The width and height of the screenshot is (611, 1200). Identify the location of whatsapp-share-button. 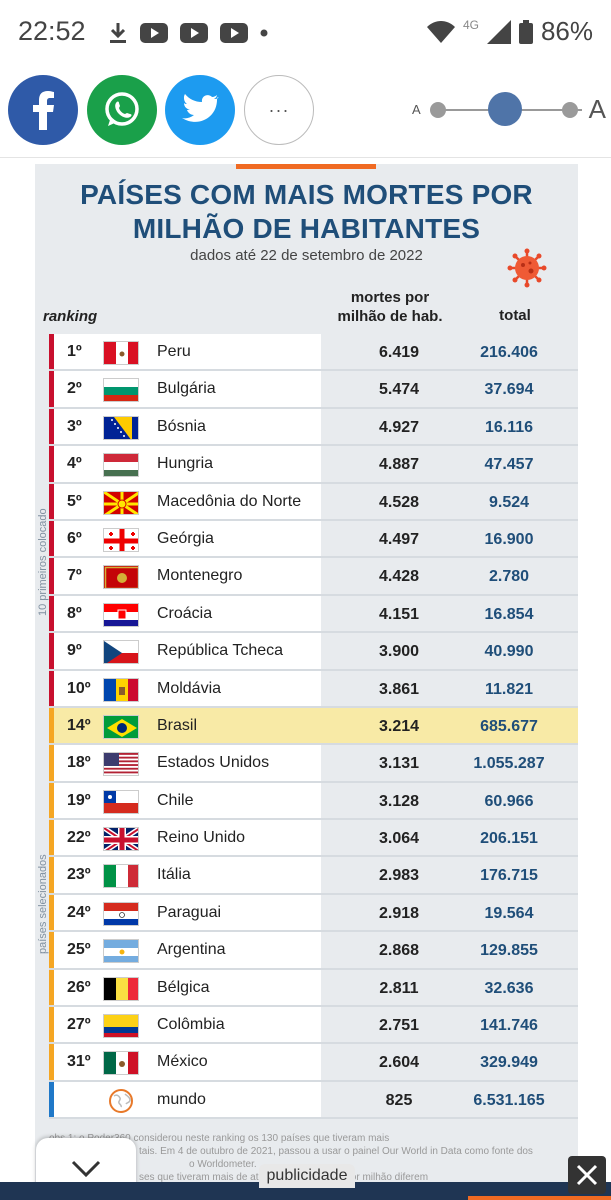
(122, 110).